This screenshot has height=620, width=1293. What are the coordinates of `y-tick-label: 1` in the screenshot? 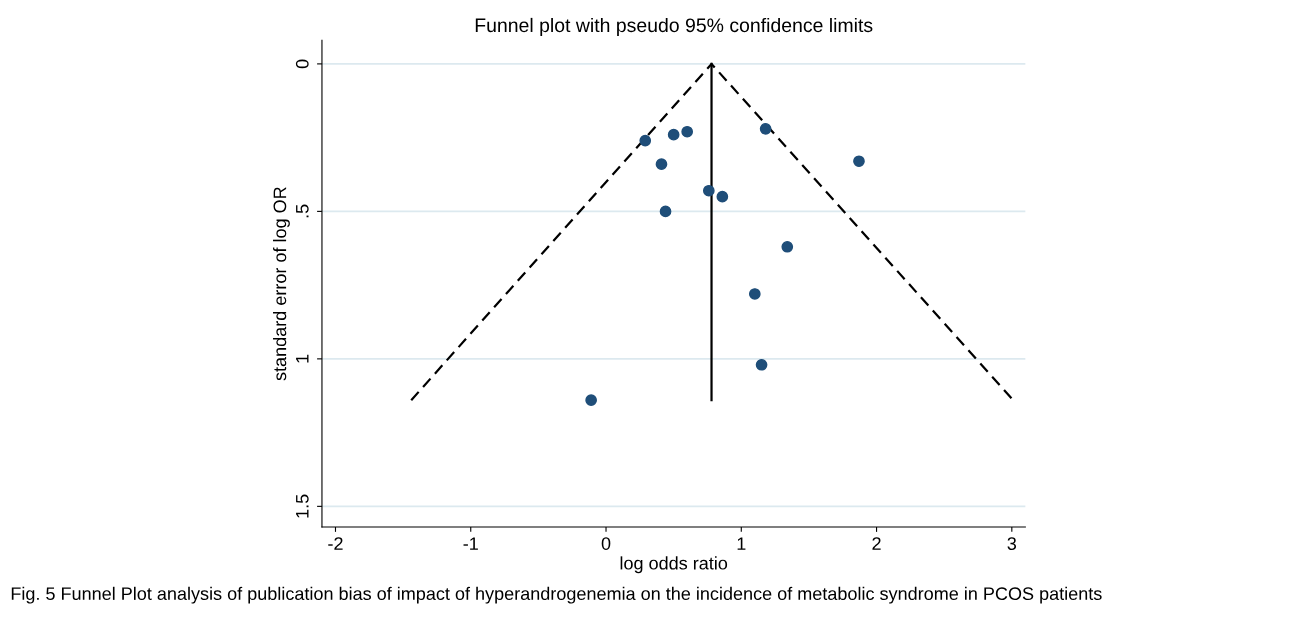 It's located at (302, 358).